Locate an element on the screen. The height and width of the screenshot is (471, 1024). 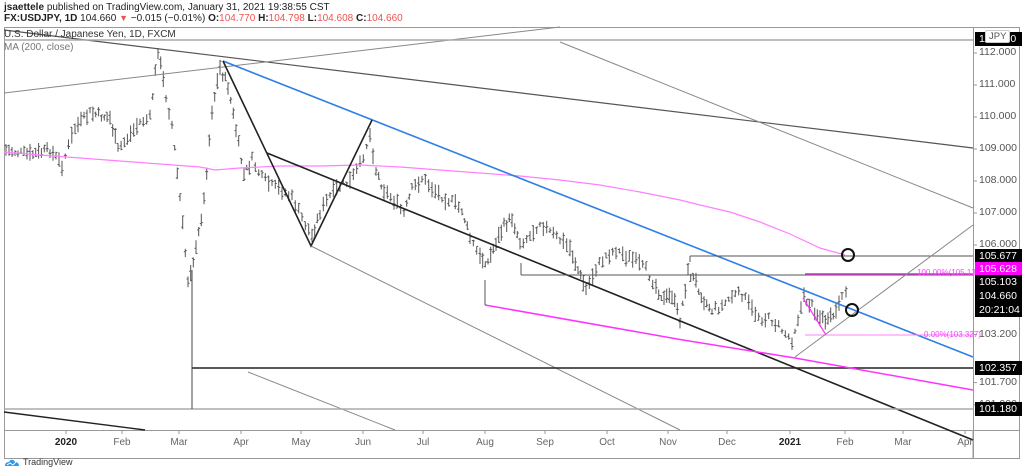
channel-lower-grey is located at coordinates (495, 338).